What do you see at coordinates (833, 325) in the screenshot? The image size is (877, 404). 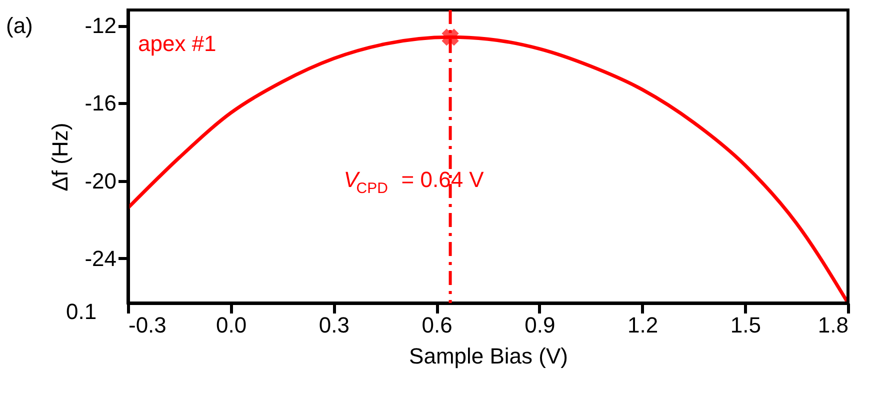 I see `x-tick-label: 1.8` at bounding box center [833, 325].